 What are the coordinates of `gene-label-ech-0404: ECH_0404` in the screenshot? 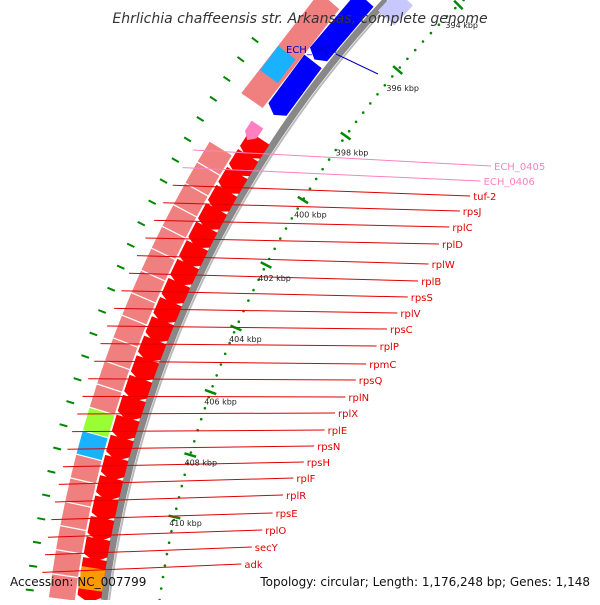 It's located at (332, 60).